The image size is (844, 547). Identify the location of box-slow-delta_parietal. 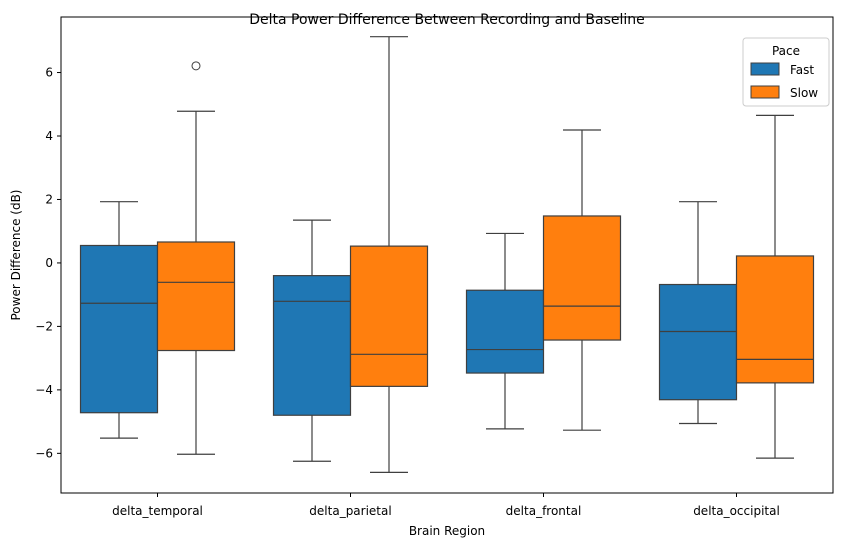
(389, 254).